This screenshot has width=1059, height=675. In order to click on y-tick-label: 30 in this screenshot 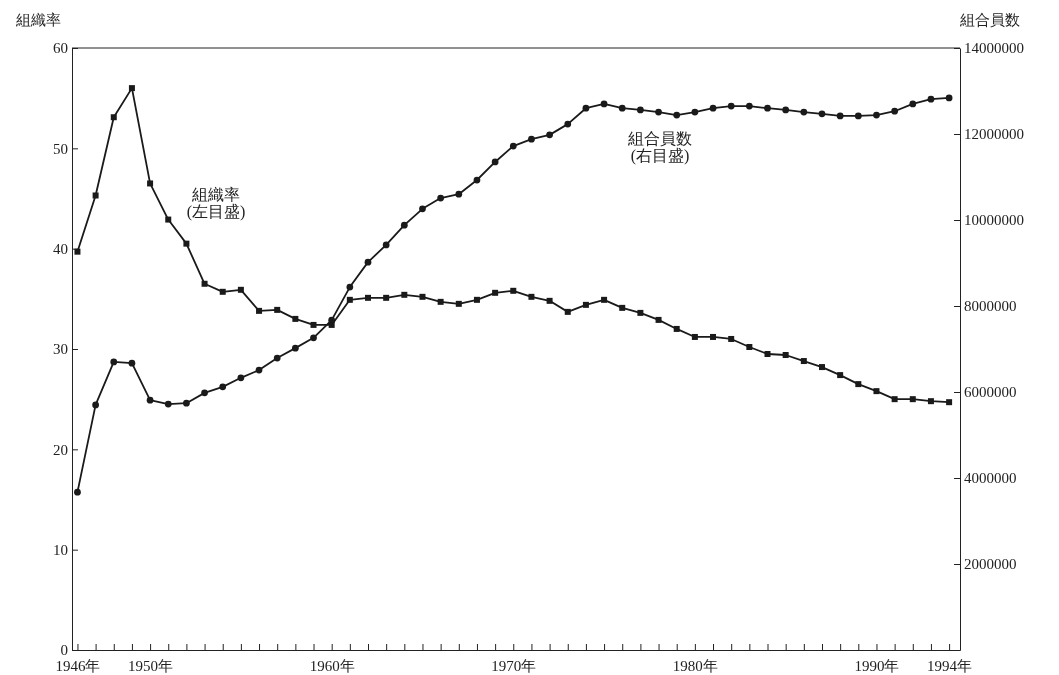, I will do `click(60, 349)`.